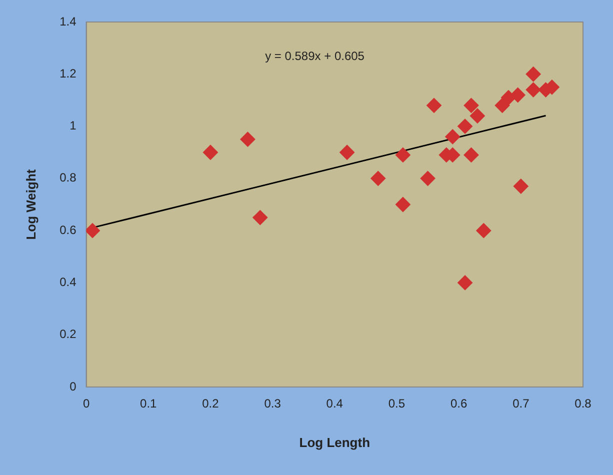  Describe the element at coordinates (30, 204) in the screenshot. I see `y-axis-title: Log Weight` at that location.